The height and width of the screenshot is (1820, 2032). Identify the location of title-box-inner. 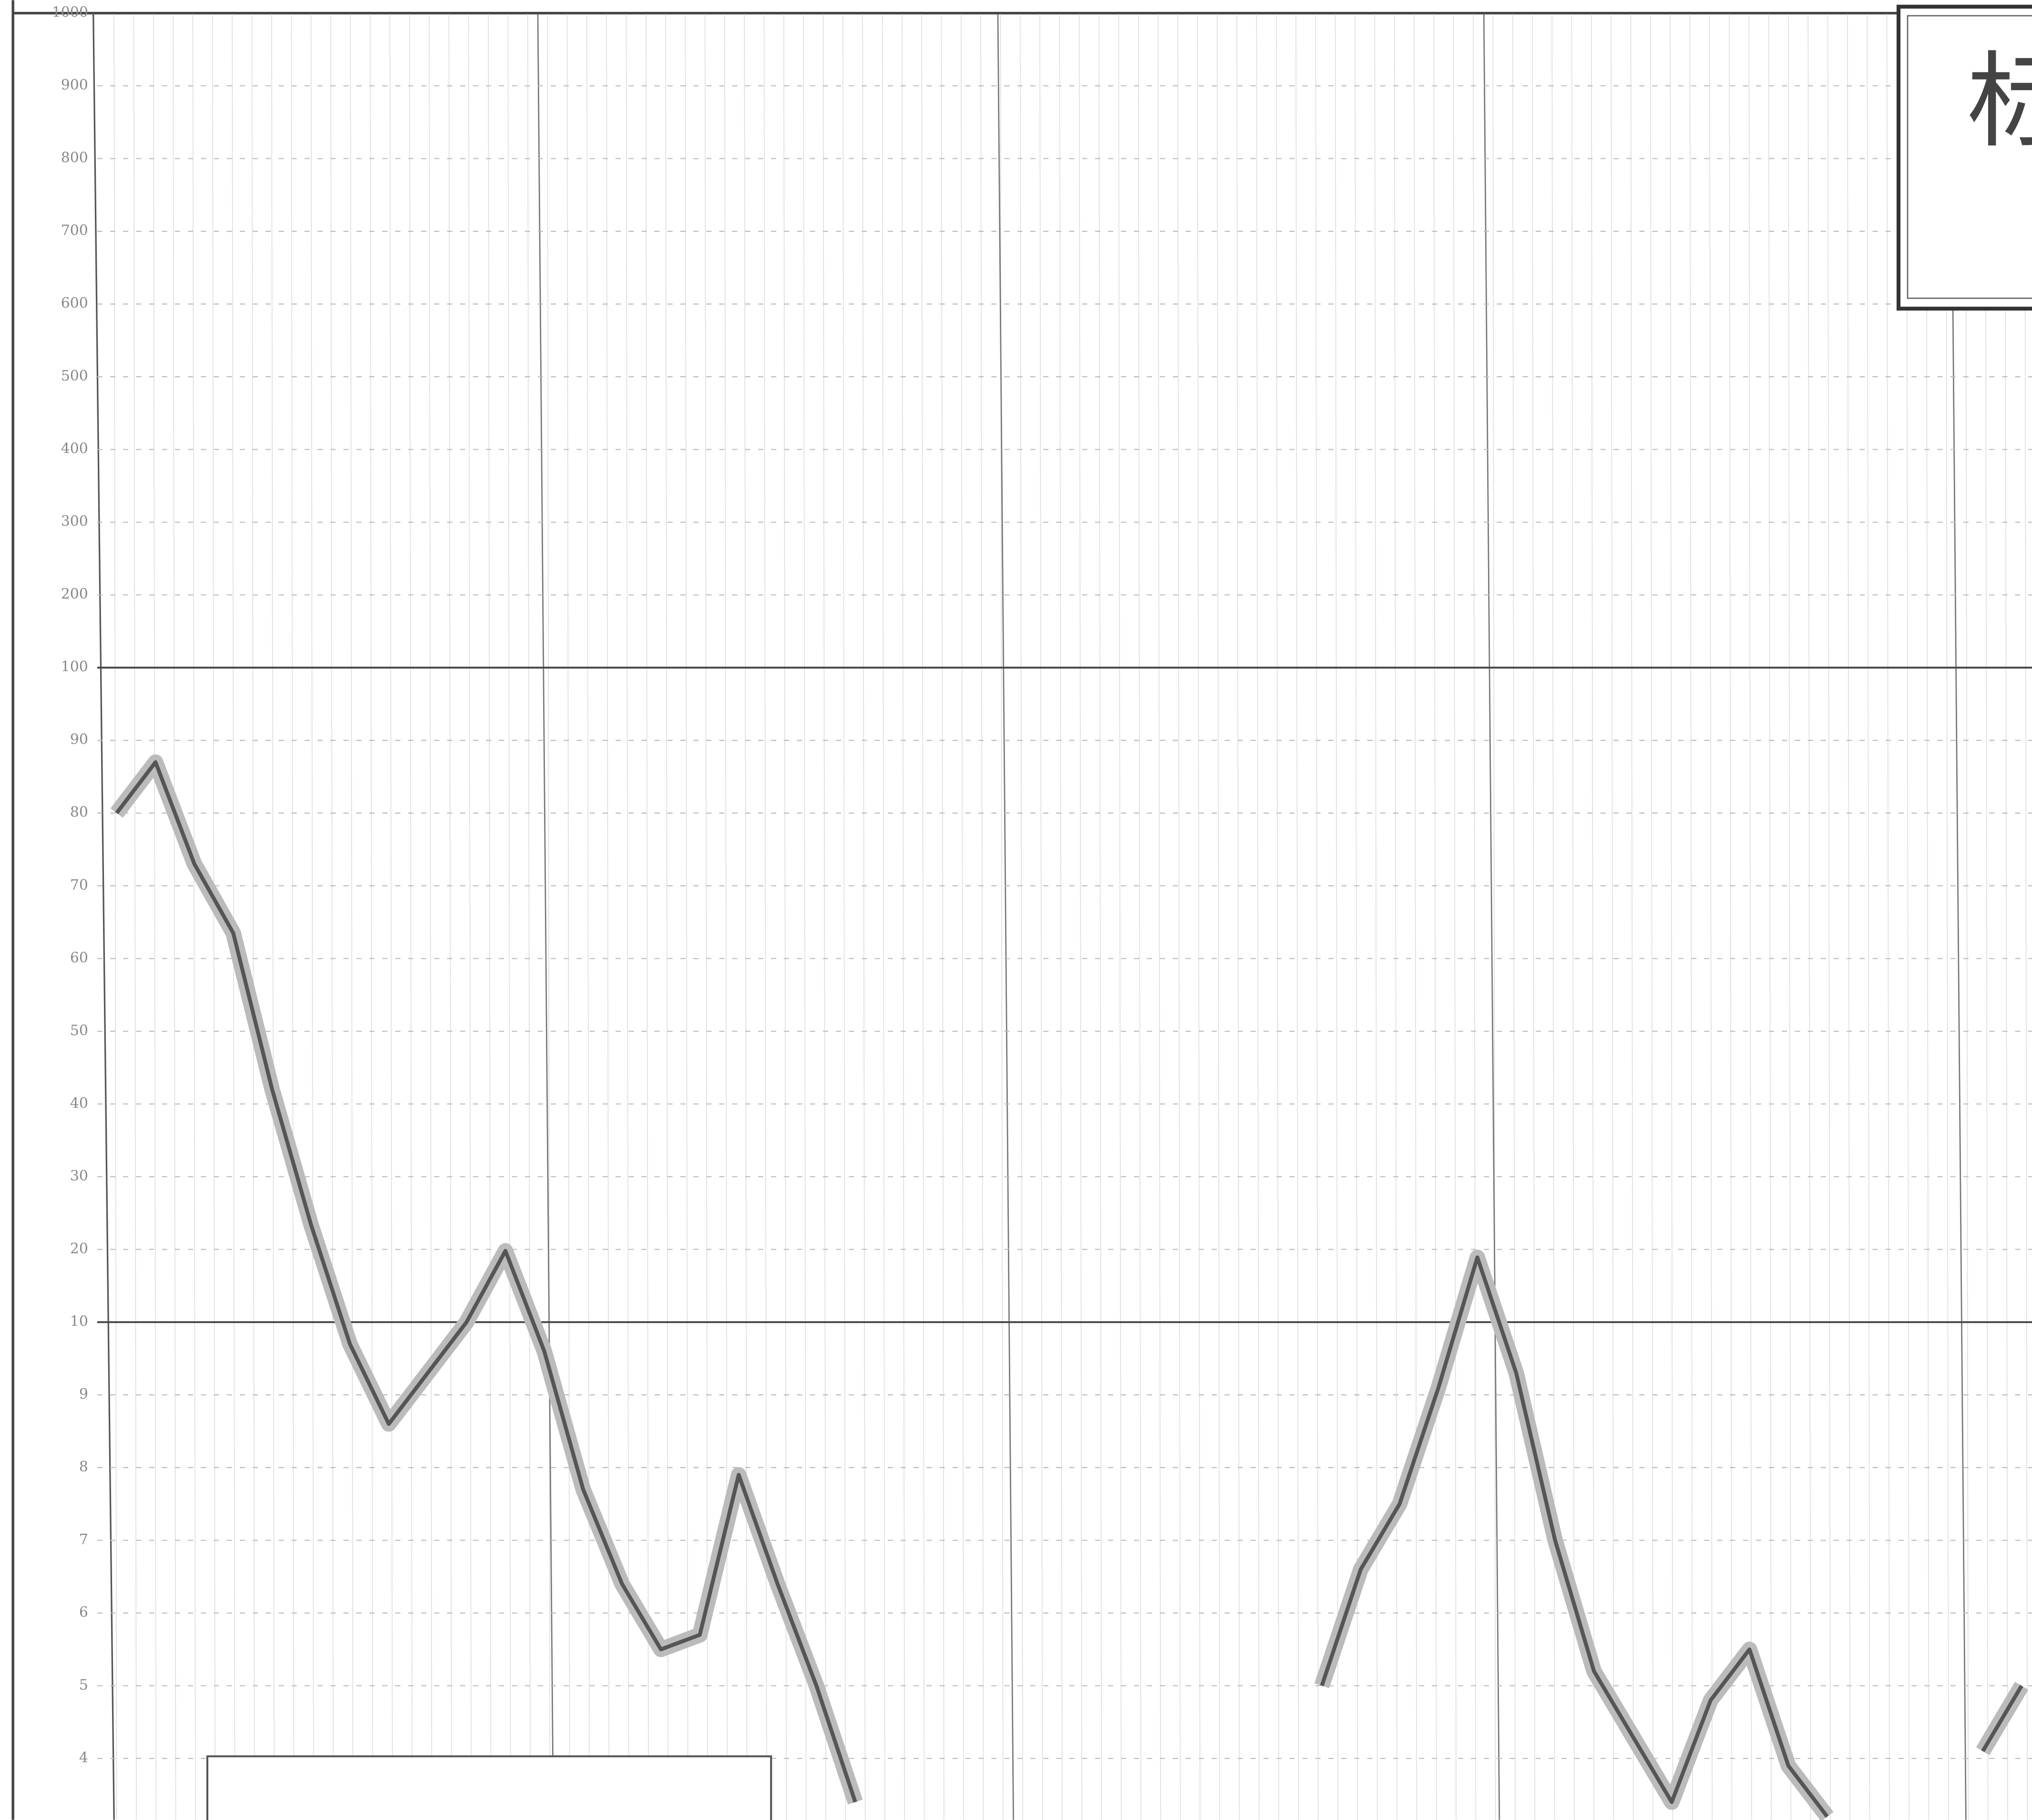
(1969, 157).